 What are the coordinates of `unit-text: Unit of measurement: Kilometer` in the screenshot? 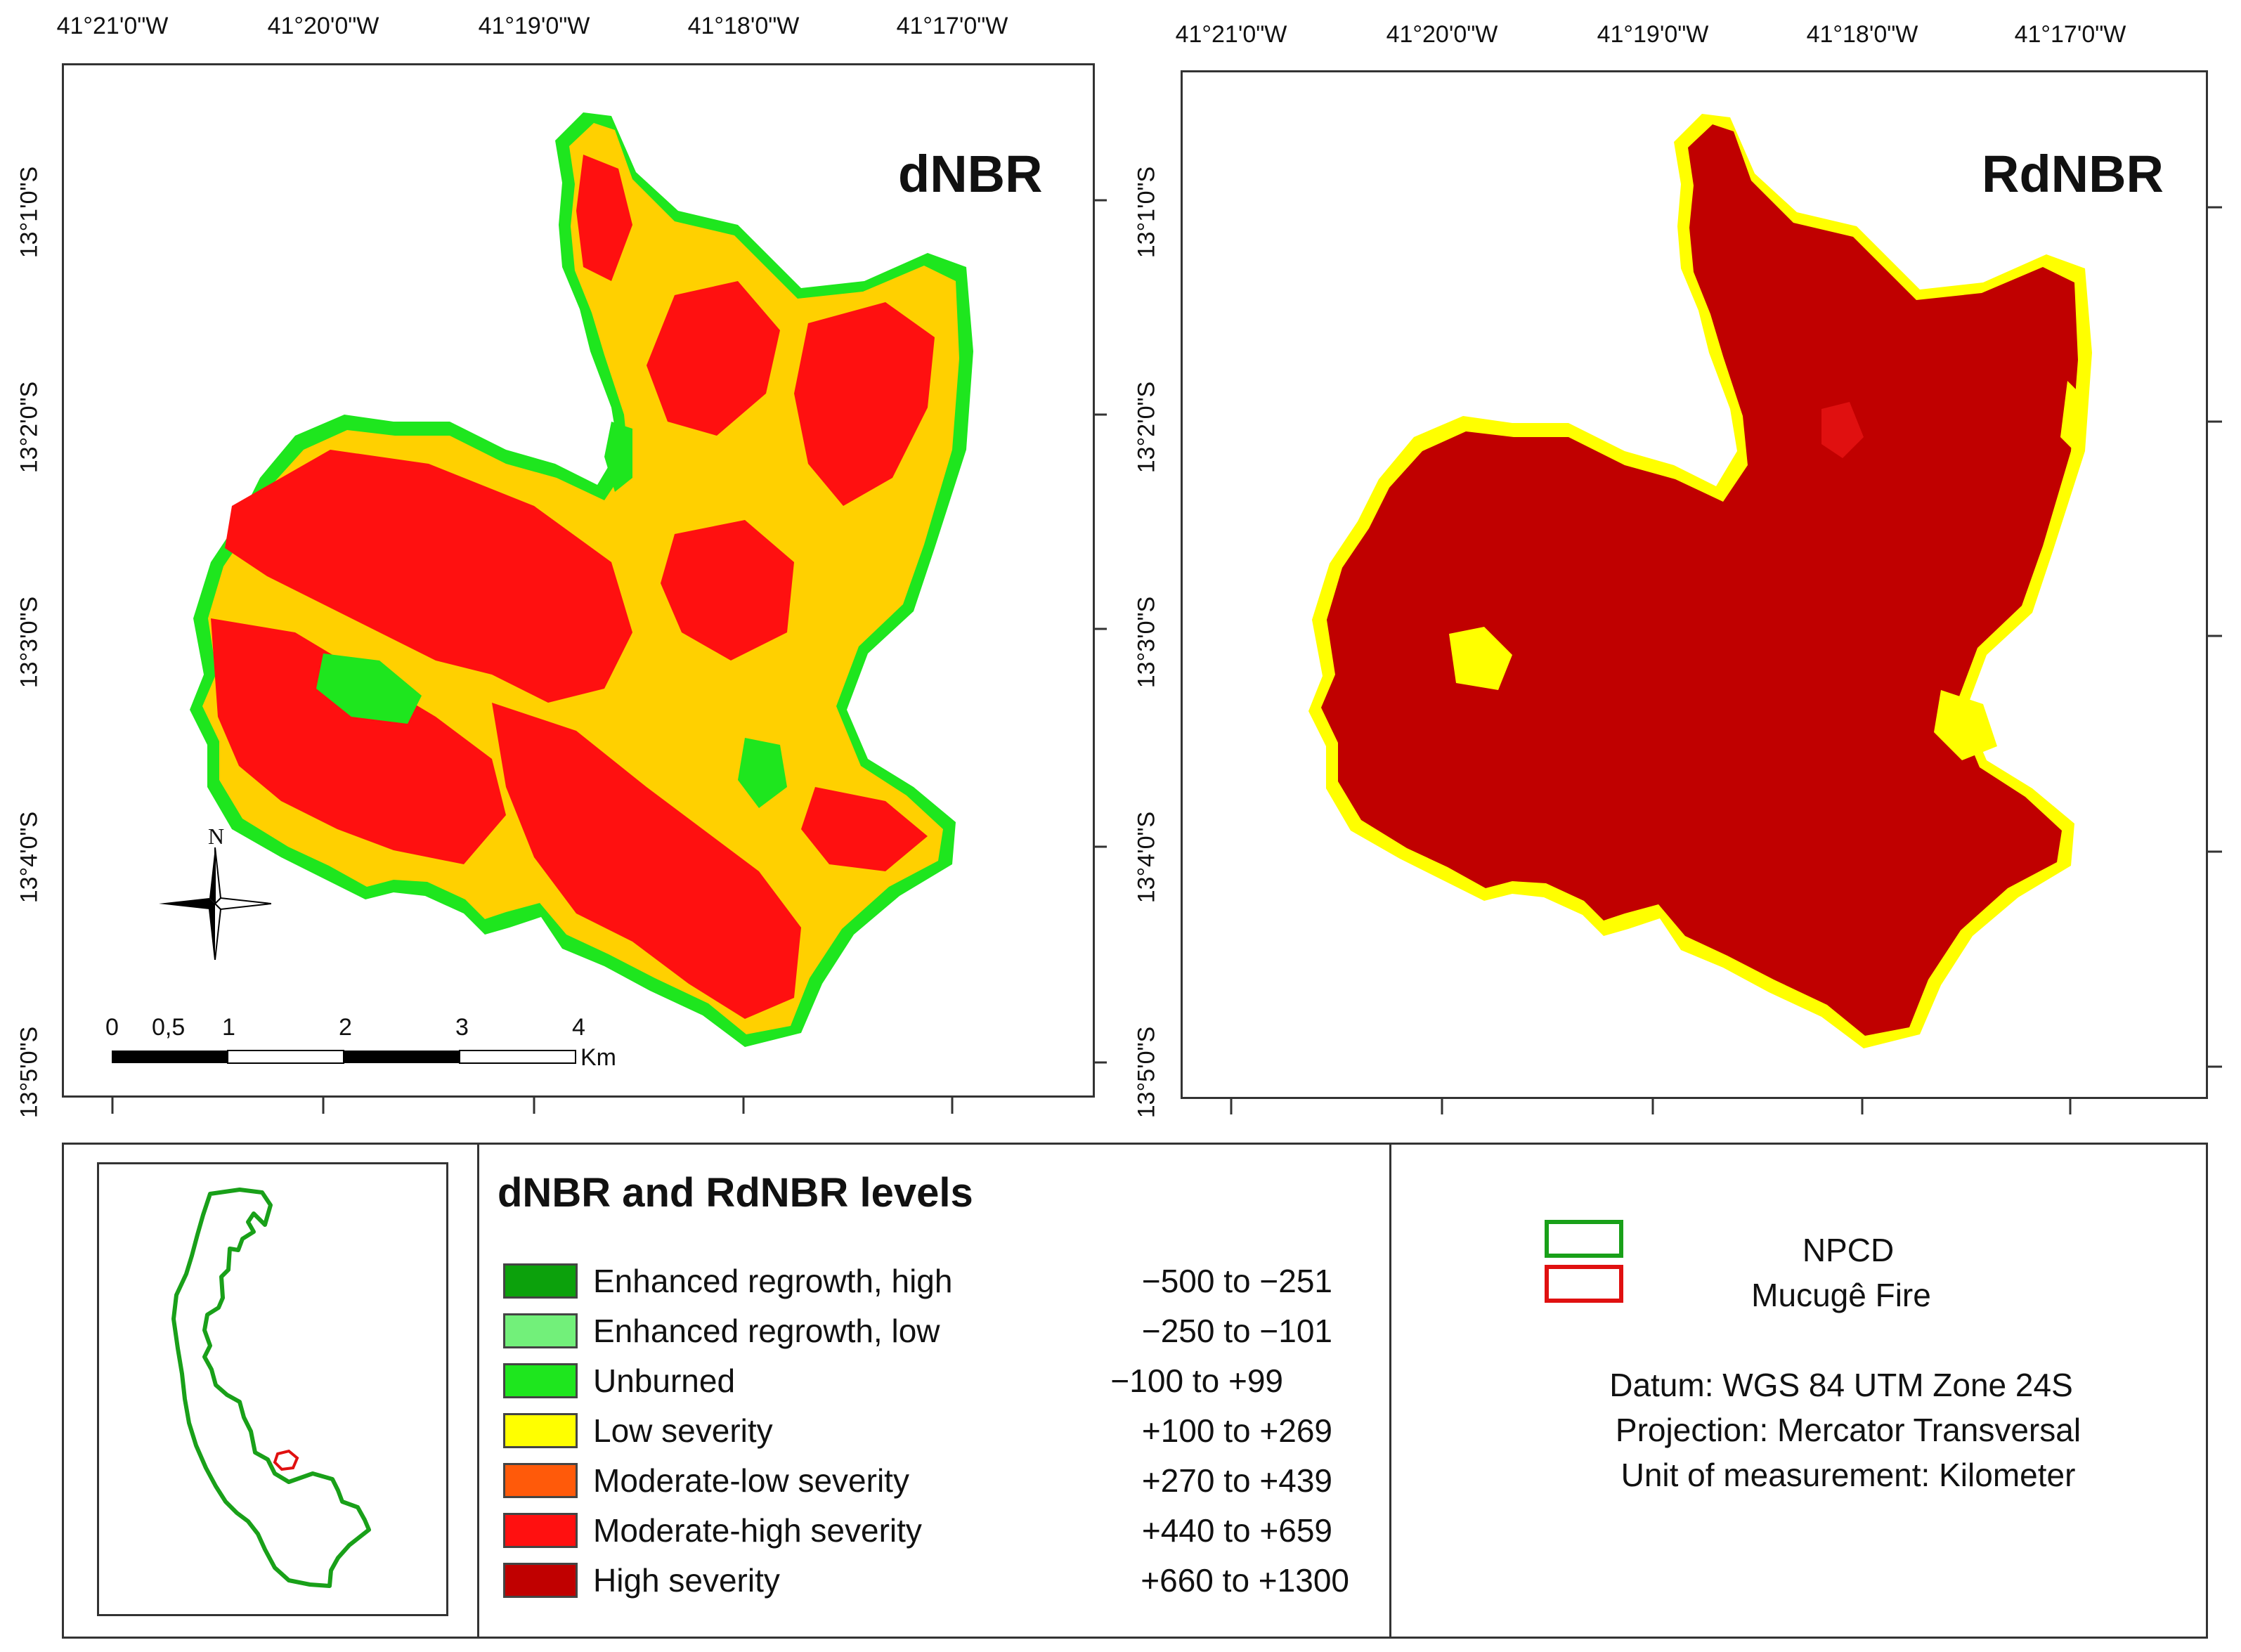 It's located at (1848, 1475).